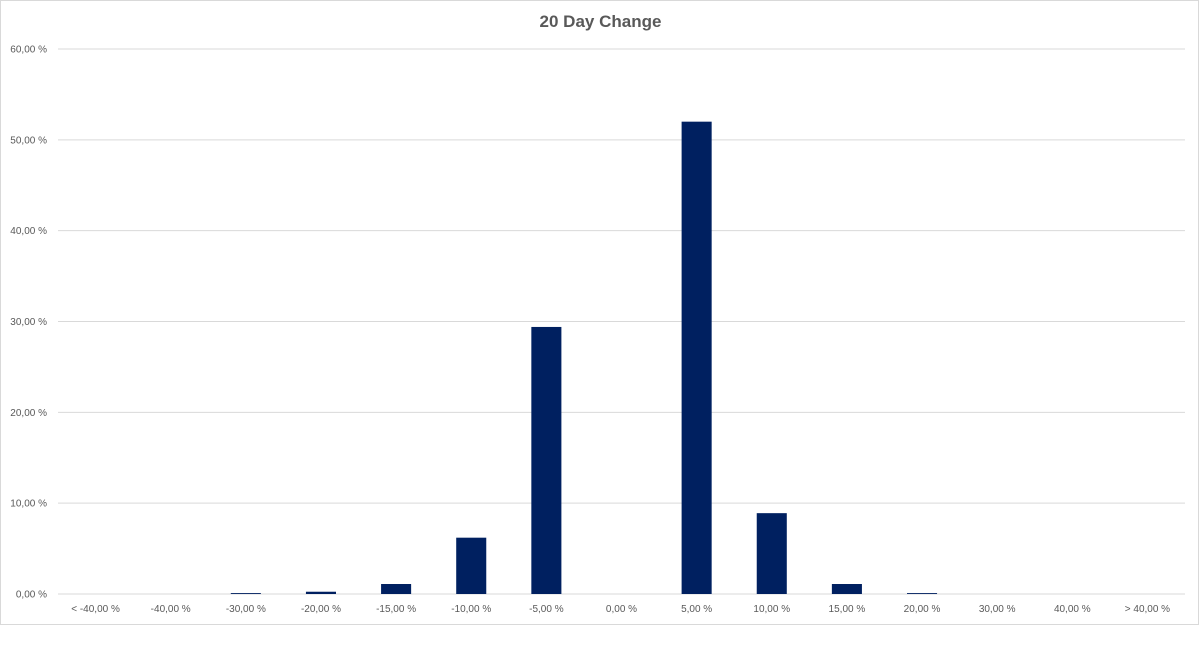 This screenshot has height=648, width=1201. I want to click on y-tick-label: 0,00 %, so click(31, 595).